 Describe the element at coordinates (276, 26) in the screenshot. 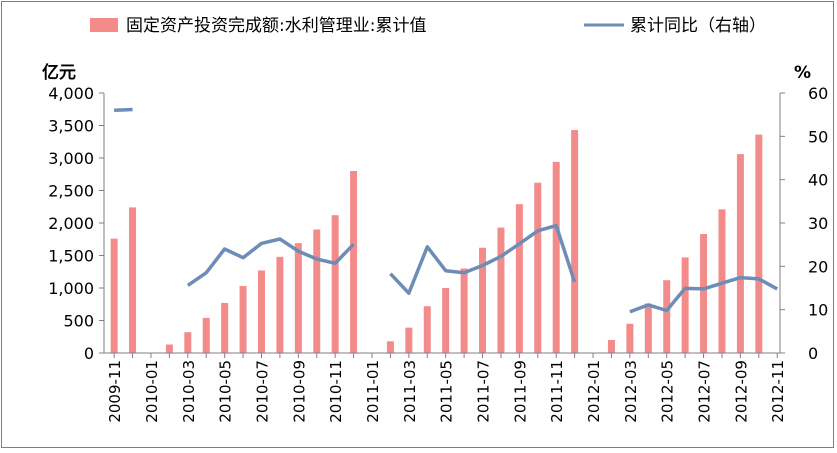

I see `legend-bar-label: 固定资产投资完成额:水利管理业:累计值` at that location.